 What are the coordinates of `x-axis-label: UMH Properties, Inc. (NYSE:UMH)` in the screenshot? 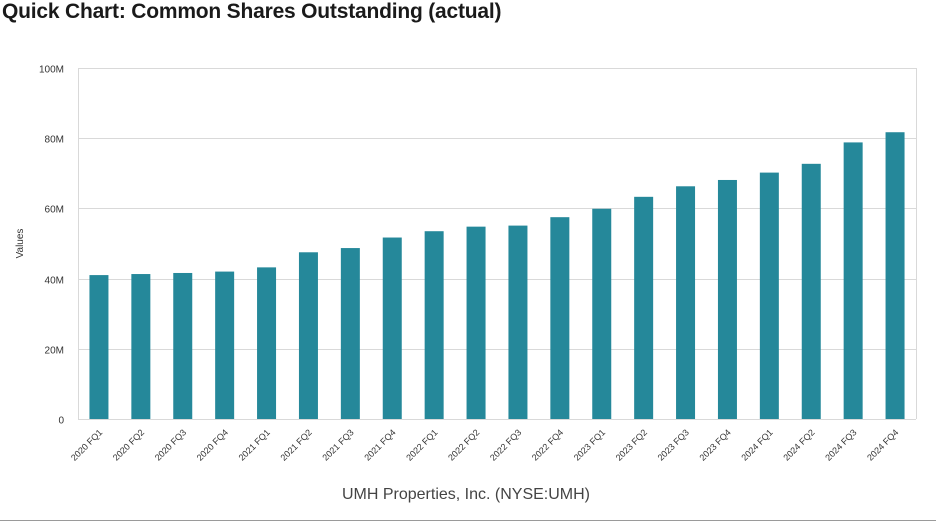 It's located at (466, 494).